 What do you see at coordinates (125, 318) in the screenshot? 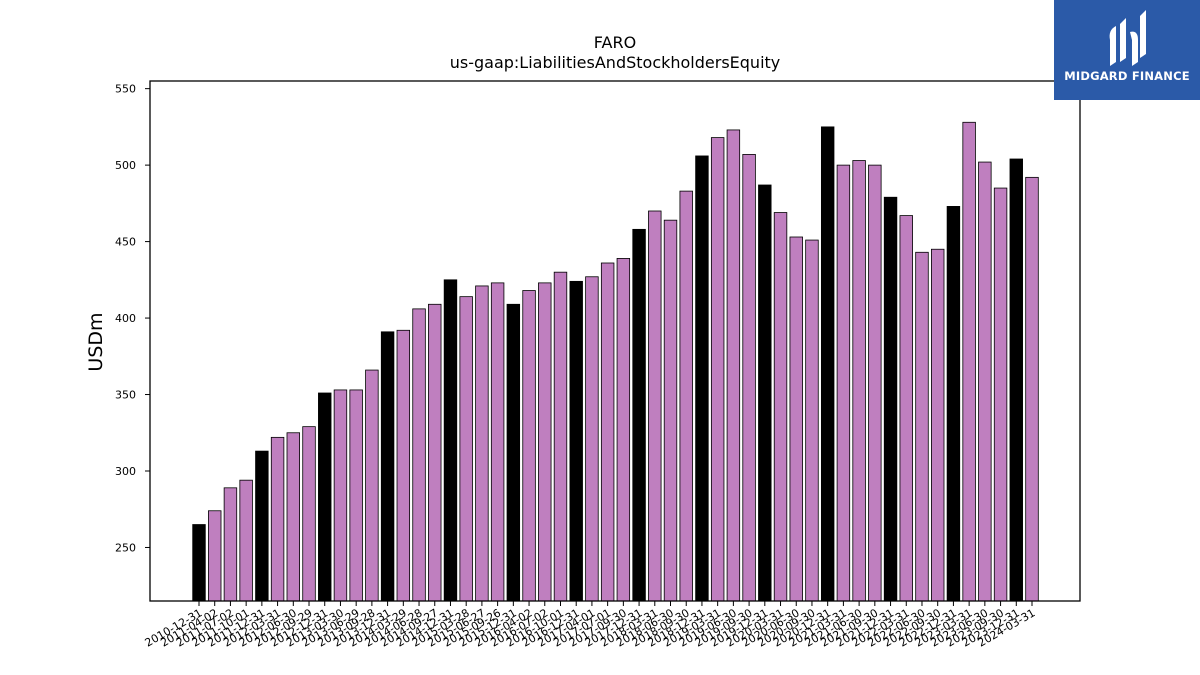
I see `y-tick-label: 400` at bounding box center [125, 318].